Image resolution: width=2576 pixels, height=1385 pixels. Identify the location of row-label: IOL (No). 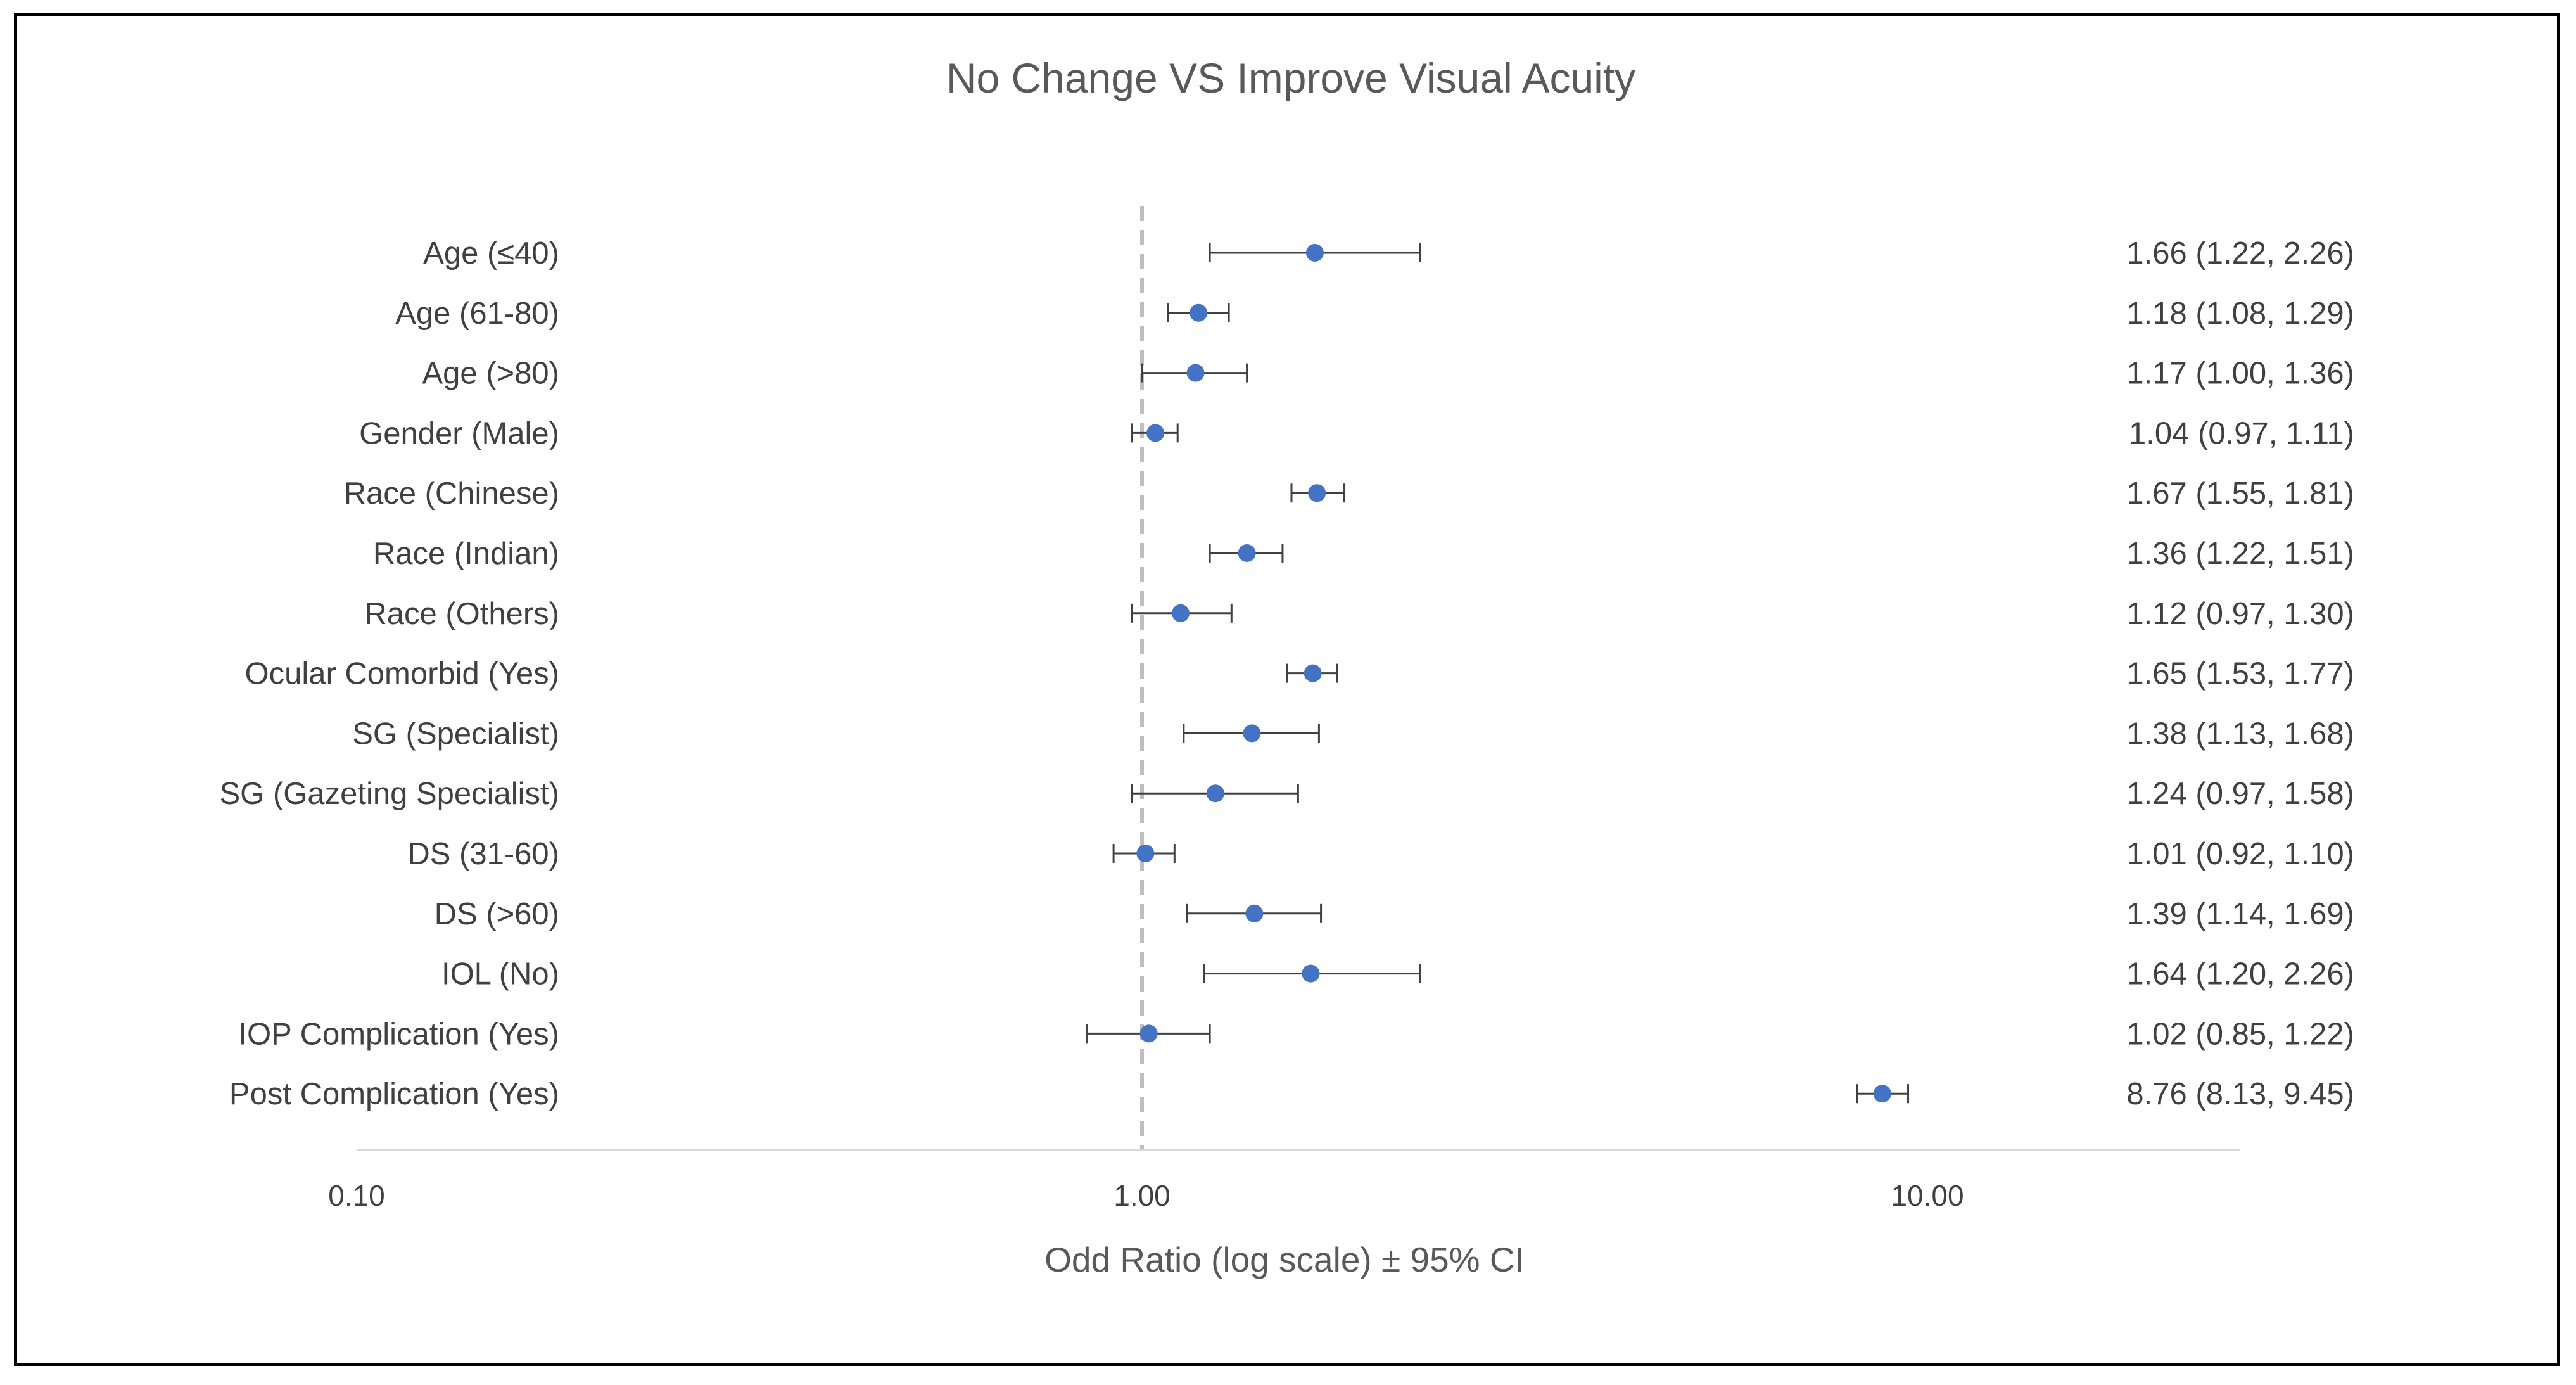
(500, 974).